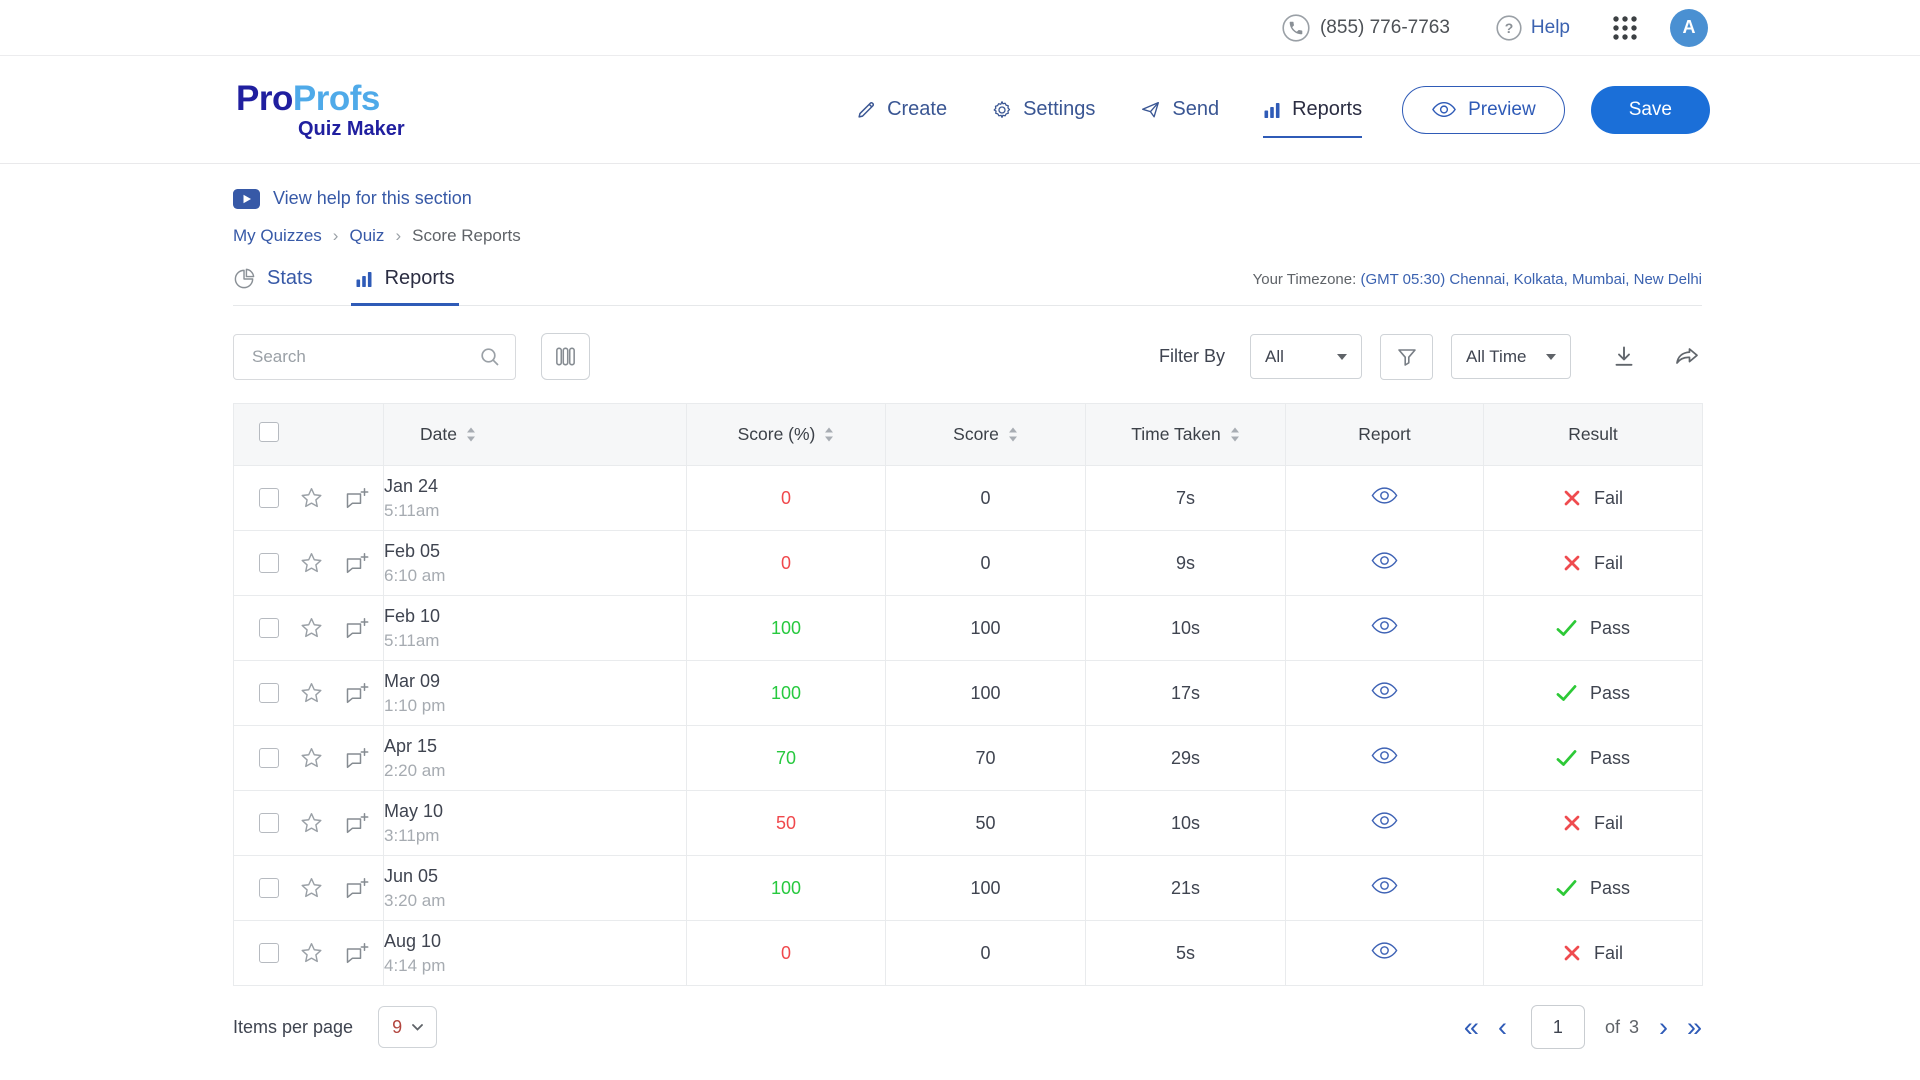  I want to click on nav-reports-label: Reports, so click(1327, 109).